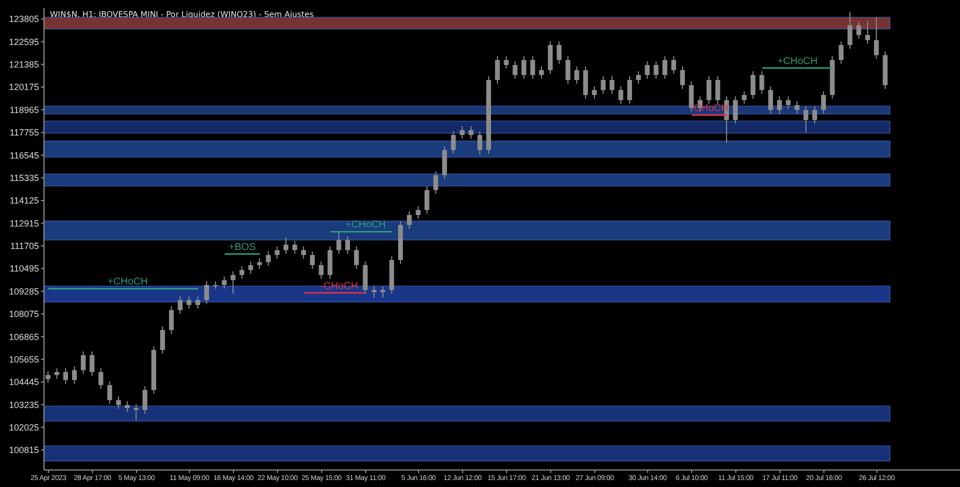 The height and width of the screenshot is (487, 960). What do you see at coordinates (23, 427) in the screenshot?
I see `y-tick-label: 102025` at bounding box center [23, 427].